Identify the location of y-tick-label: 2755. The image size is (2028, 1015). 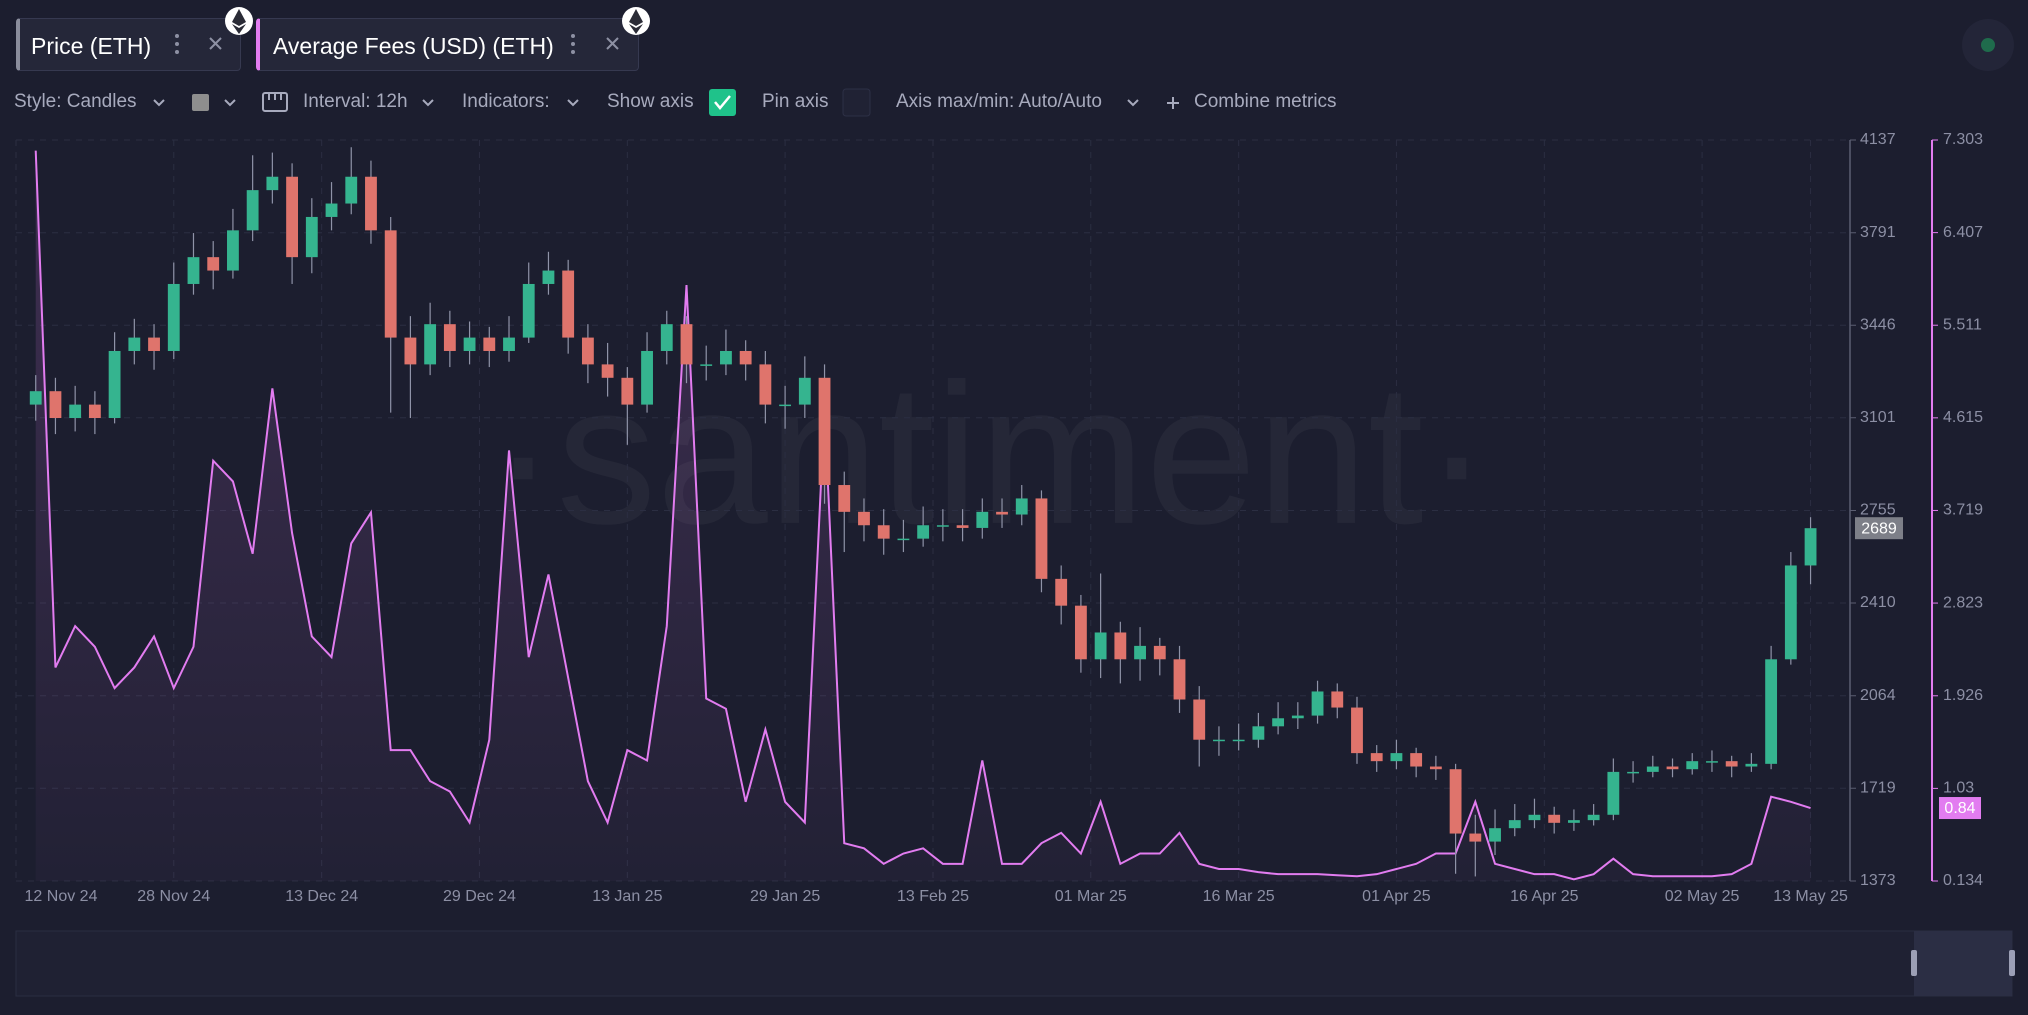
(1878, 510).